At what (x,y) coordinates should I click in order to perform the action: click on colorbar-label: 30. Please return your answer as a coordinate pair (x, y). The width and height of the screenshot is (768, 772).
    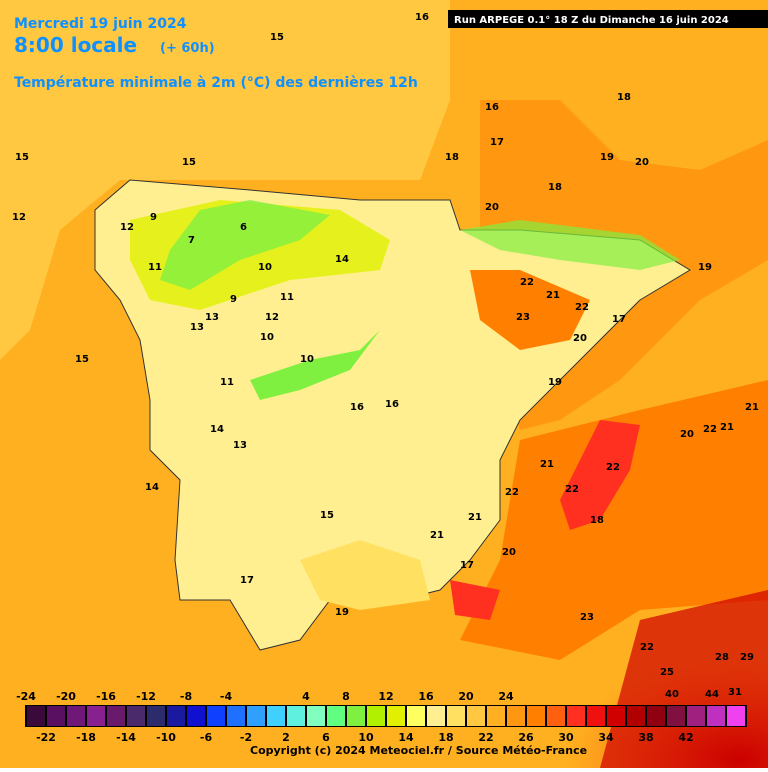
    Looking at the image, I should click on (566, 737).